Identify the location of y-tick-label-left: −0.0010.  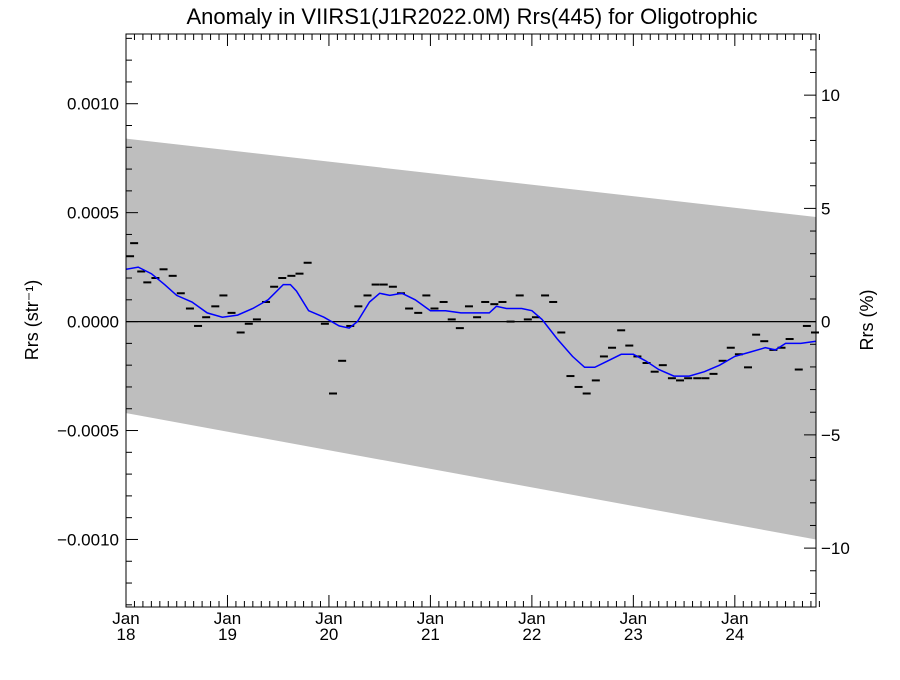
(88, 539).